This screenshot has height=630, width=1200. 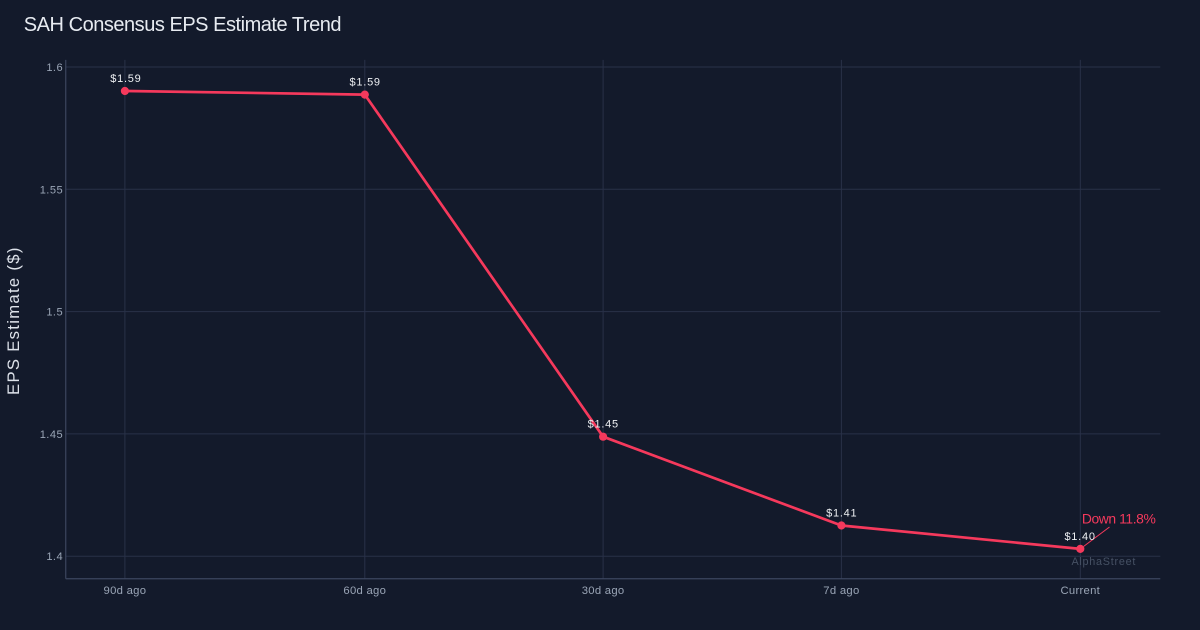 What do you see at coordinates (1080, 591) in the screenshot?
I see `svg-text: Current` at bounding box center [1080, 591].